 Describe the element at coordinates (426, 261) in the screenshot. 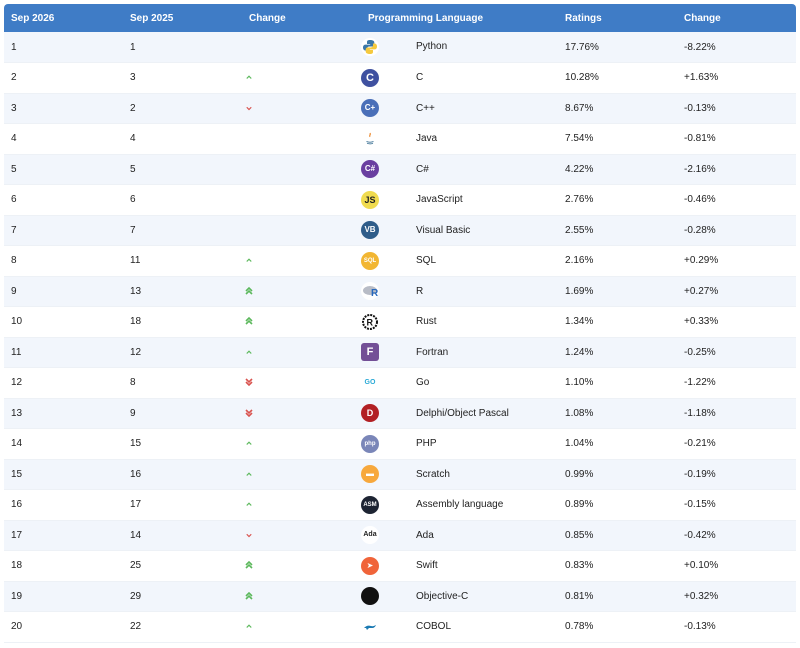

I see `language-name-text: SQL` at that location.